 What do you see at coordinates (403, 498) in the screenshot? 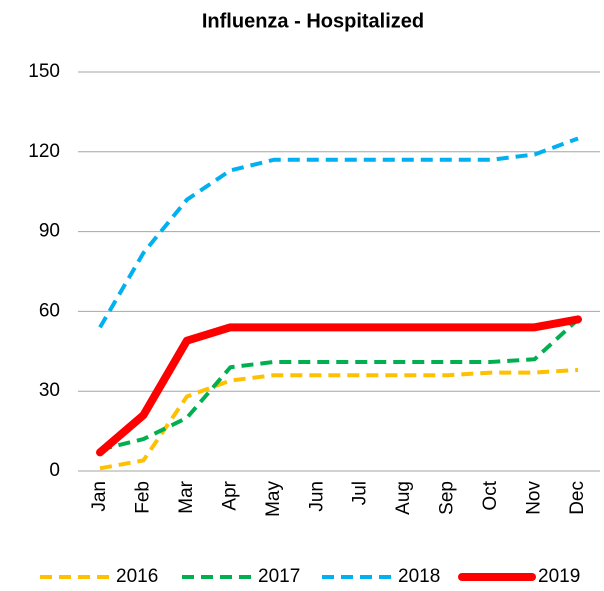
I see `x-tick-label: Aug` at bounding box center [403, 498].